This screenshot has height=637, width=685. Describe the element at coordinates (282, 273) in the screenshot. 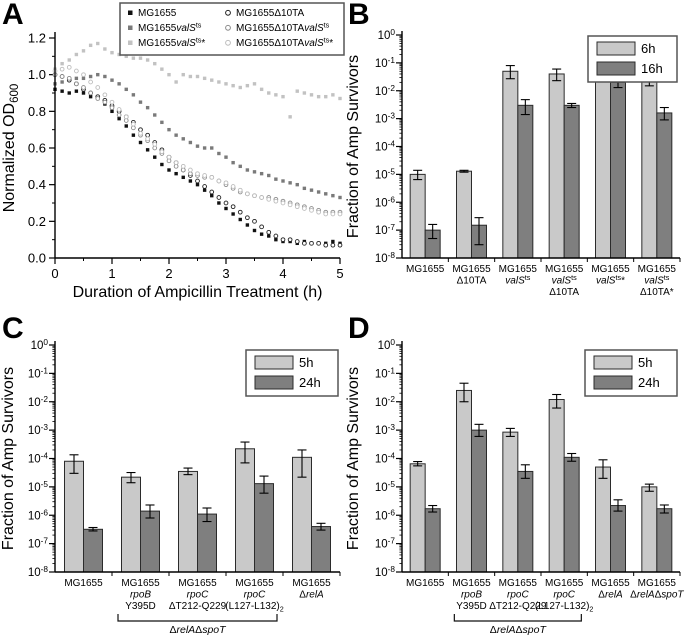

I see `svg-text: 4` at that location.